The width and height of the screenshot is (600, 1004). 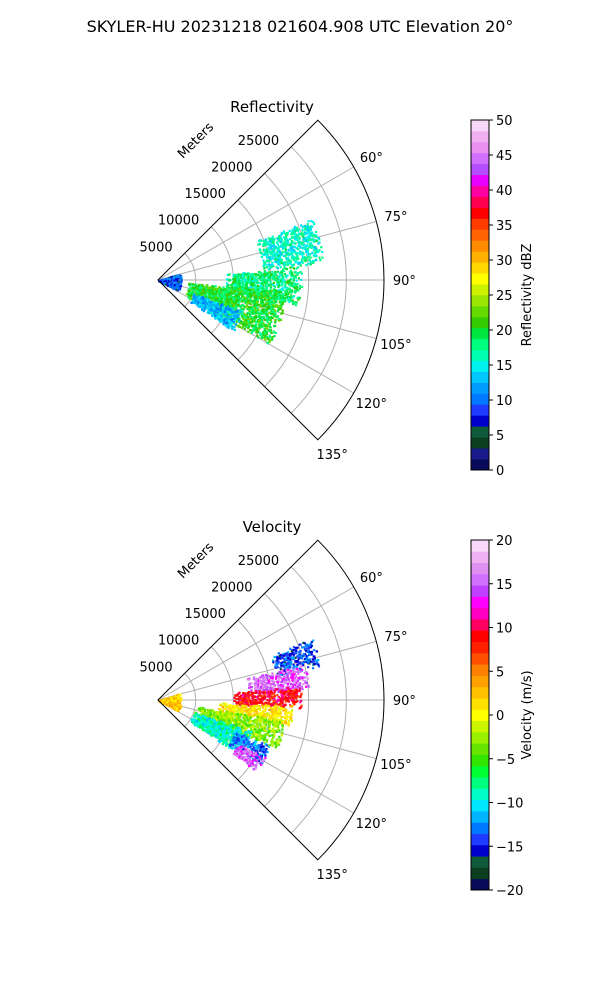 I want to click on range-tick-label: 15000, so click(x=205, y=194).